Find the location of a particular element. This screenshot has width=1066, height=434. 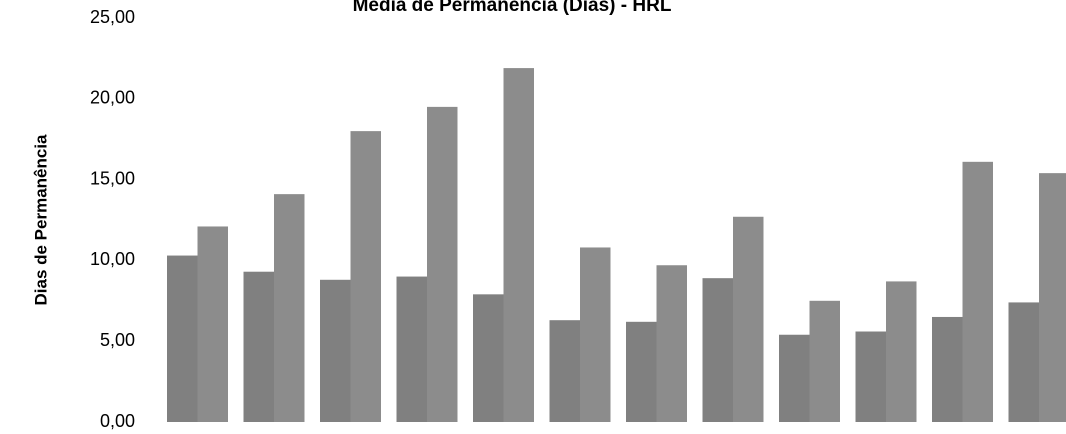

y-axis-label: Dias de Permanência is located at coordinates (40, 220).